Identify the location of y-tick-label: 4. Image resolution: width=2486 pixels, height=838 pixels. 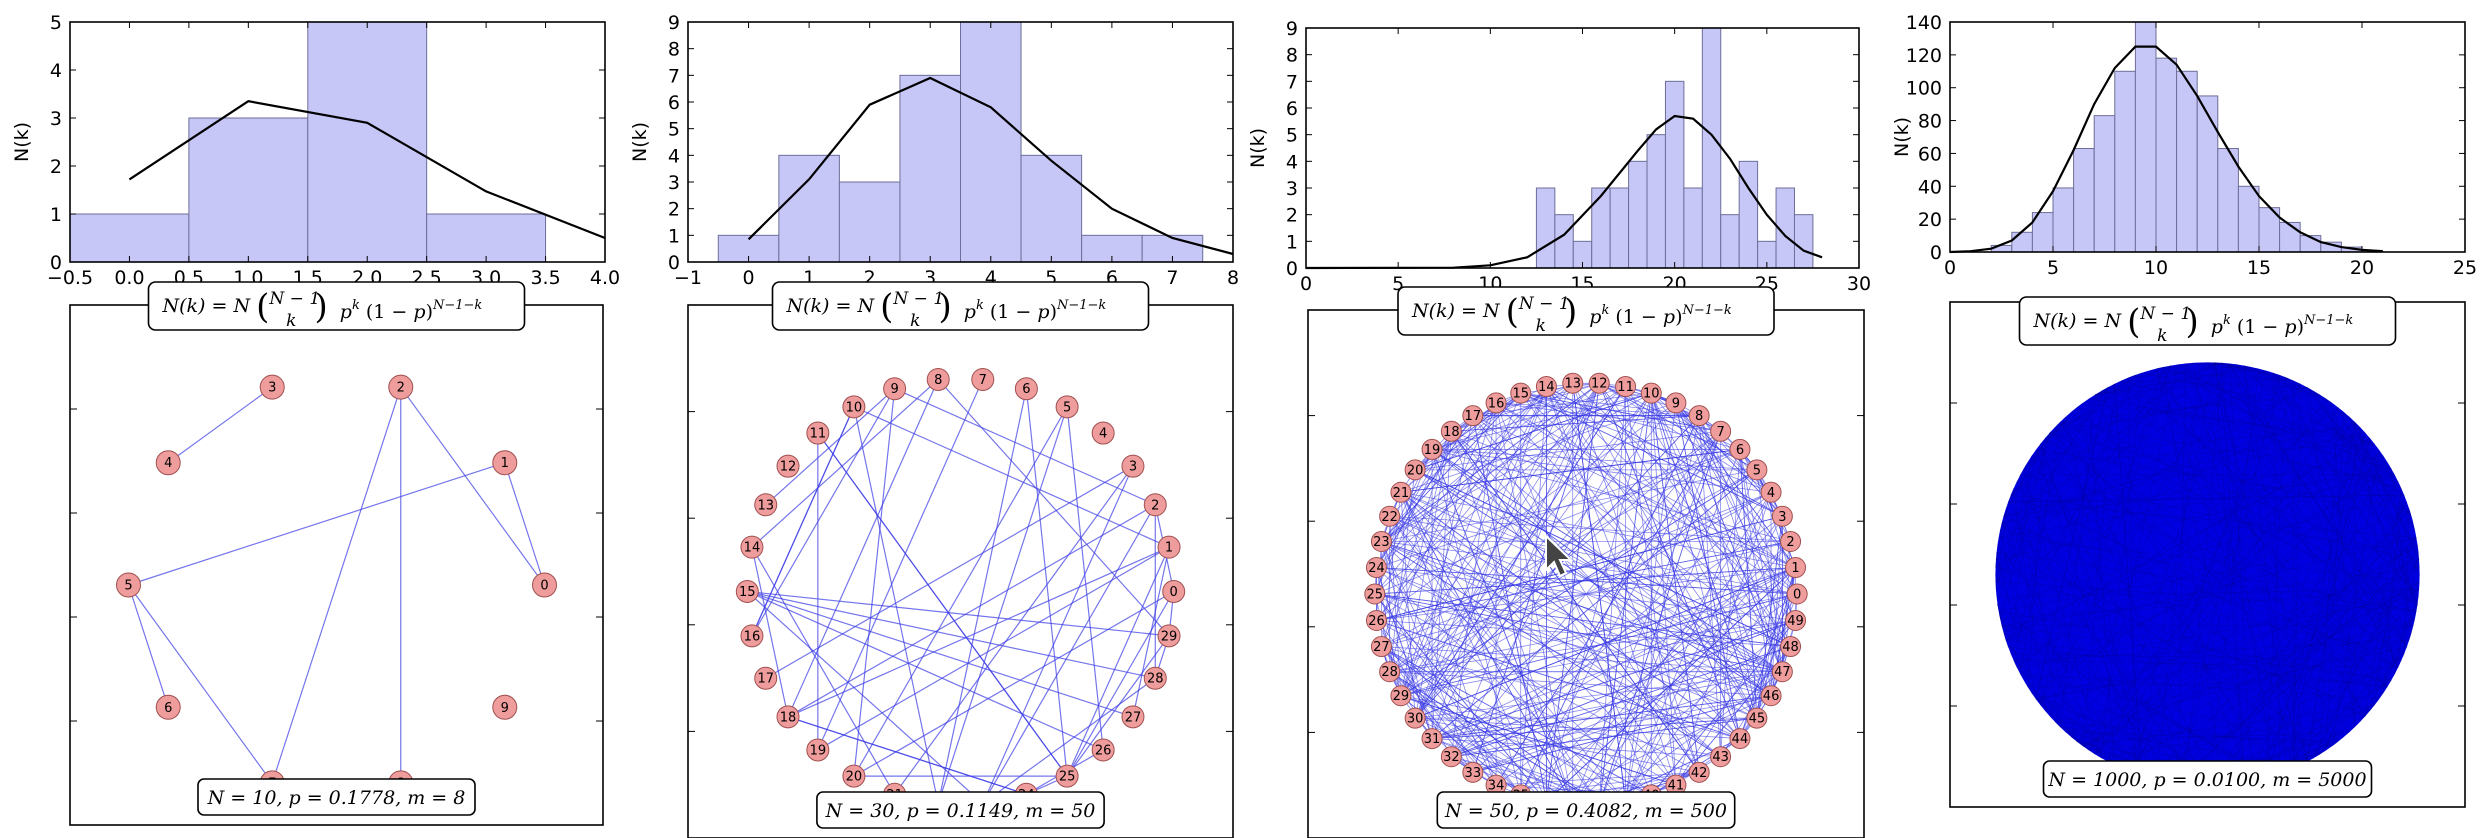
(56, 71).